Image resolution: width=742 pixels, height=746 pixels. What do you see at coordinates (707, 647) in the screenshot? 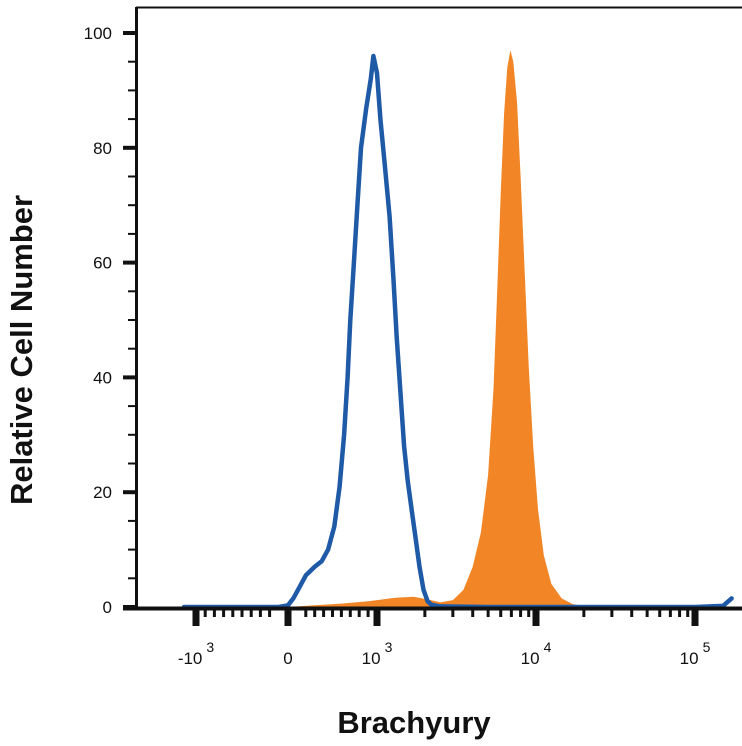
I see `x-tick-exponent: 5` at bounding box center [707, 647].